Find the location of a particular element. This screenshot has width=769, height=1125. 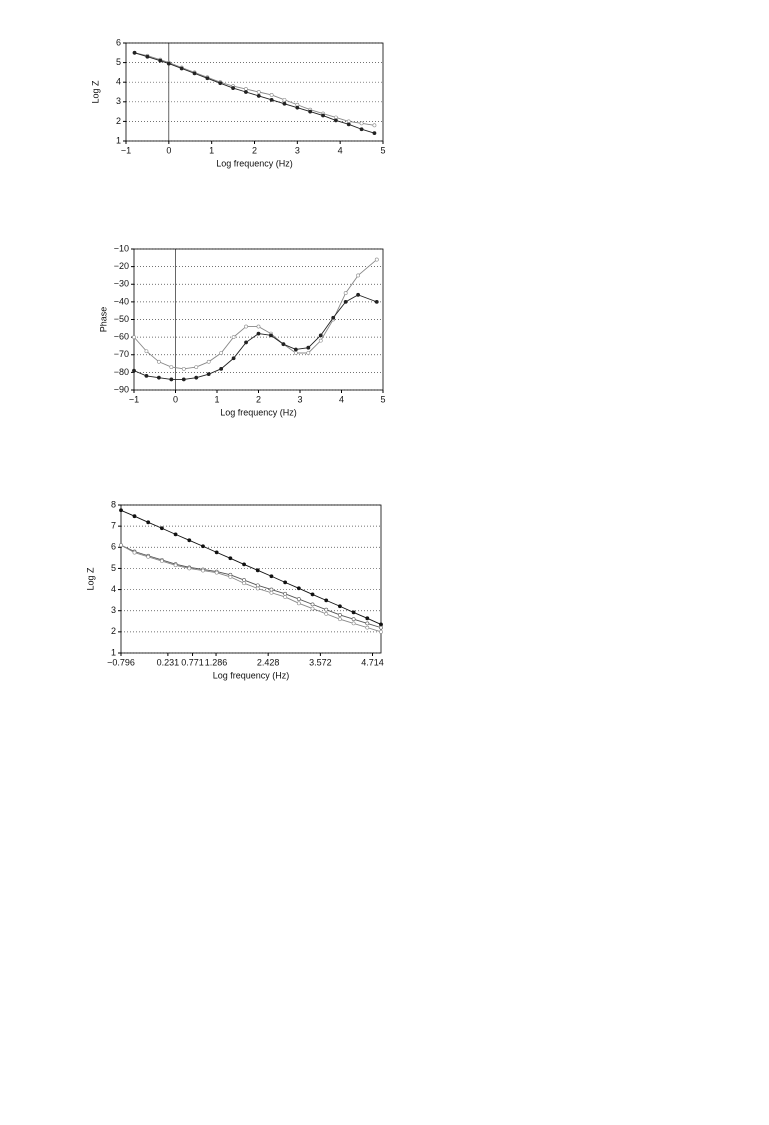

x-axis-label: Log frequency (Hz) is located at coordinates (254, 163).